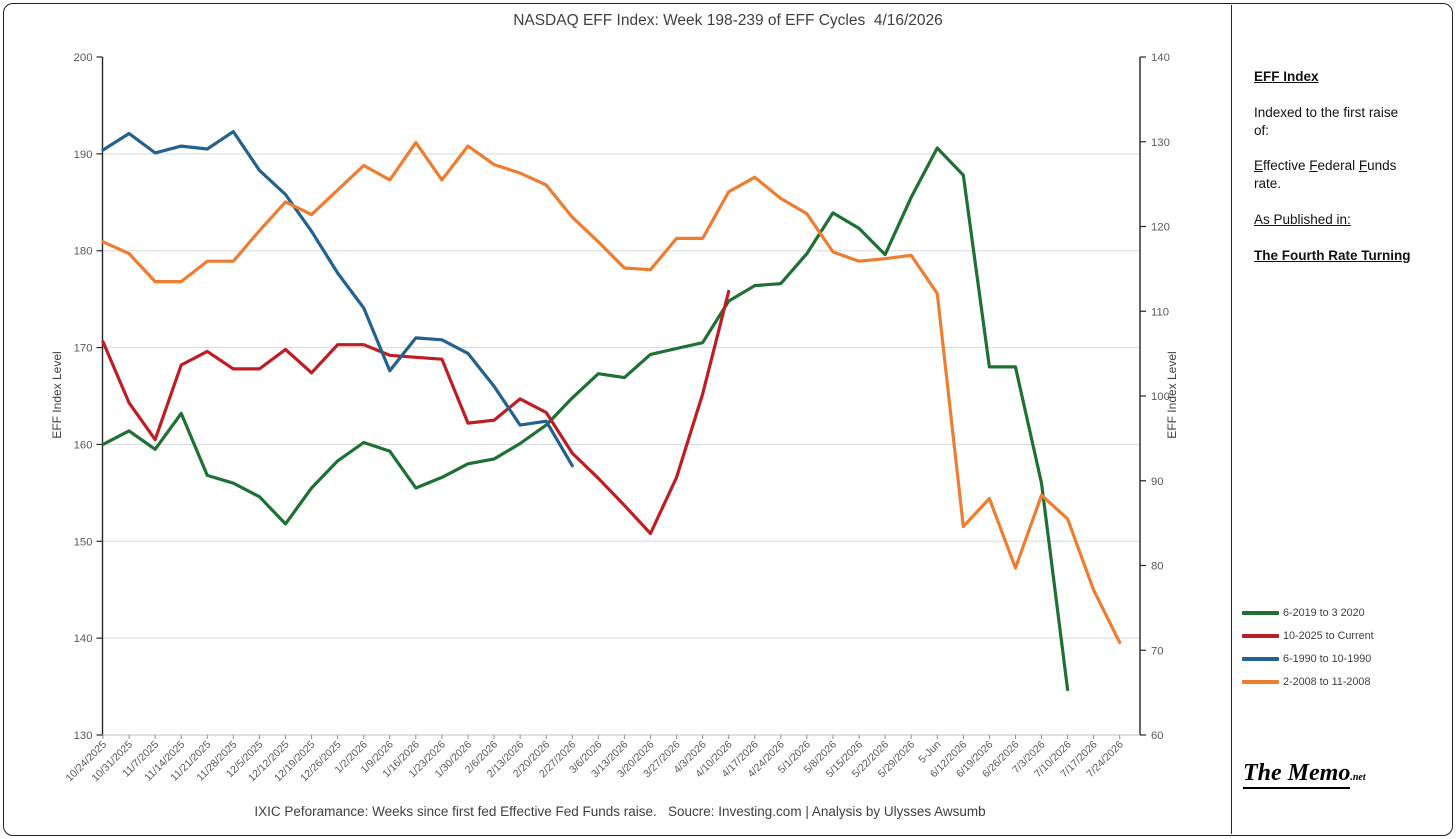 The height and width of the screenshot is (839, 1456). Describe the element at coordinates (1358, 777) in the screenshot. I see `memo-logo-suffix: .net` at that location.